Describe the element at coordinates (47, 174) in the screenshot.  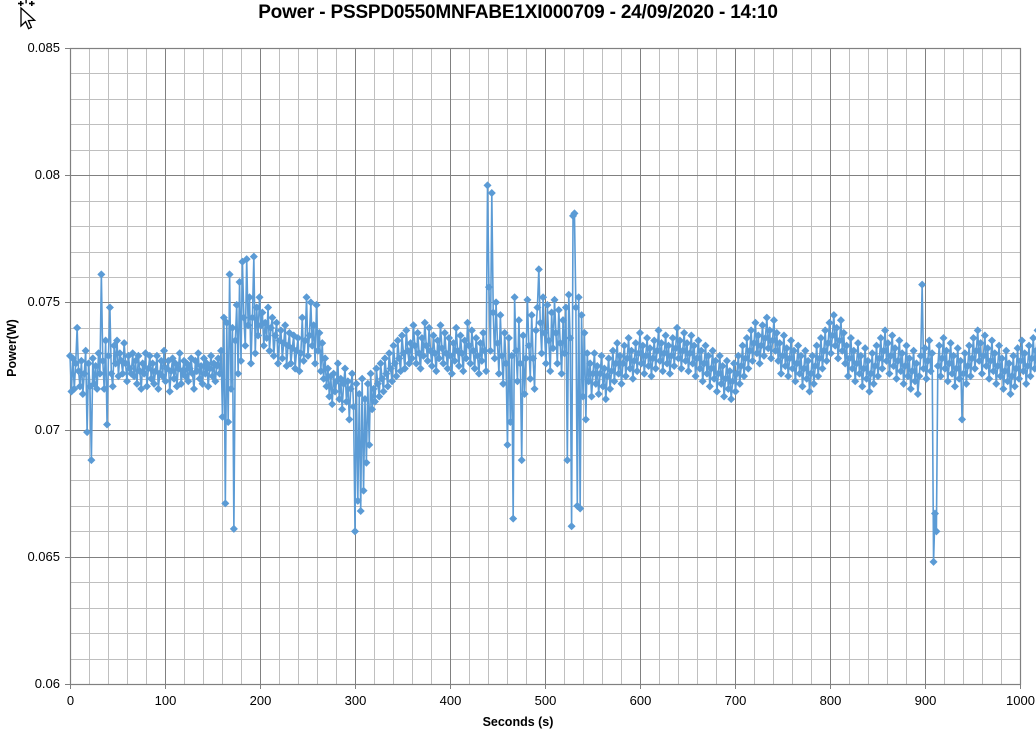
I see `y-tick-label: 0.08` at that location.